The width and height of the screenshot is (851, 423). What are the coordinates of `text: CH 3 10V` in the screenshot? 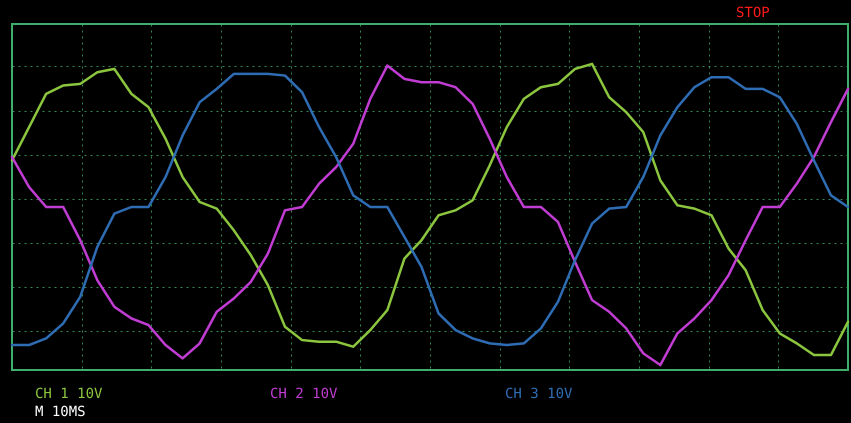 It's located at (539, 394).